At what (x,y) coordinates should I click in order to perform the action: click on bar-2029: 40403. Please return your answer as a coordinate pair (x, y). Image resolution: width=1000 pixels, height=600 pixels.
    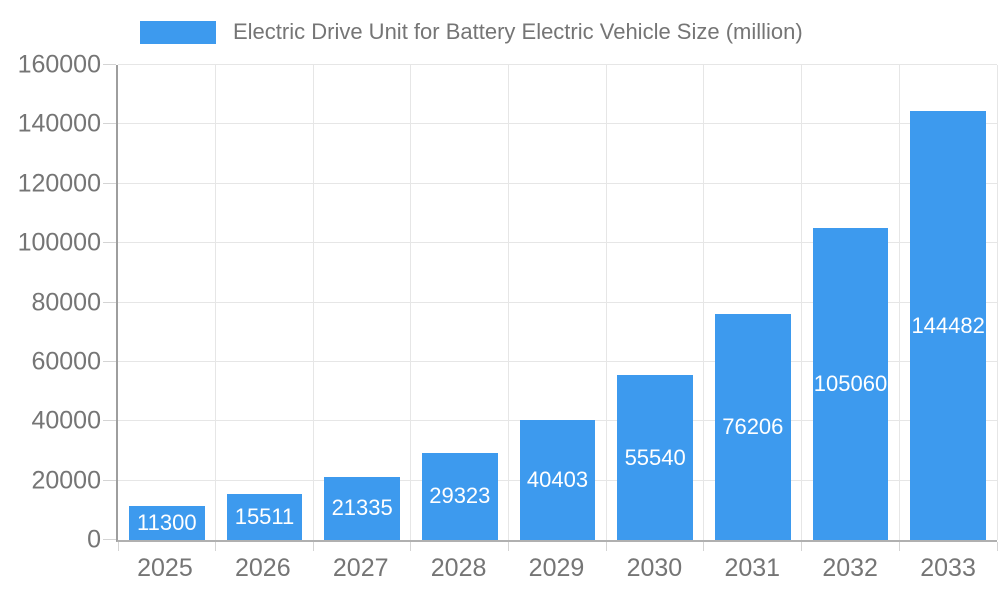
    Looking at the image, I should click on (557, 480).